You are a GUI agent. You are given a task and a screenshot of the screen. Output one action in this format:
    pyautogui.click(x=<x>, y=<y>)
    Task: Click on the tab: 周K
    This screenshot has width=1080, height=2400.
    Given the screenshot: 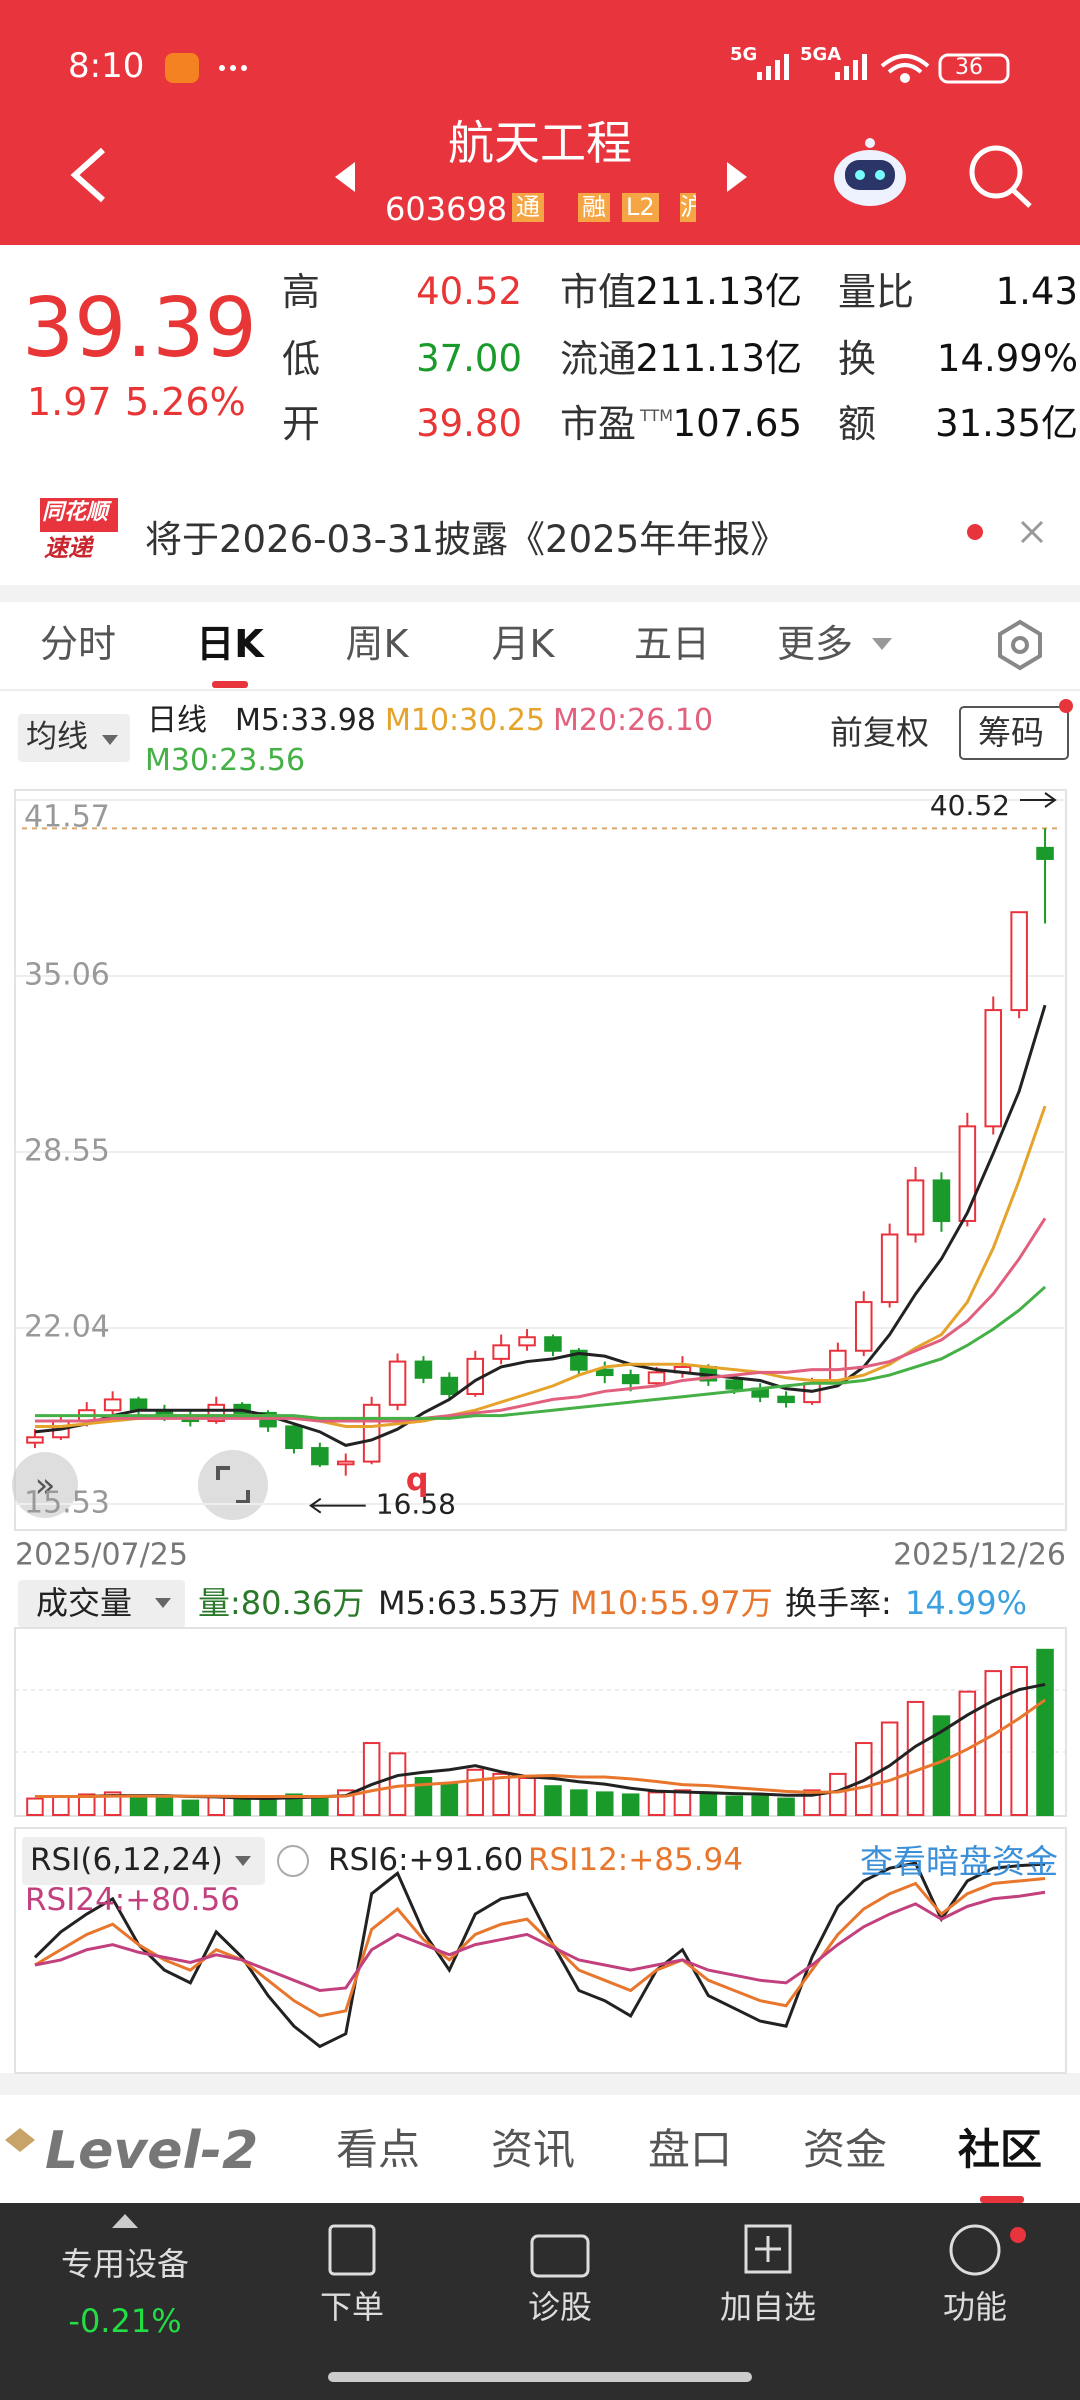 What is the action you would take?
    pyautogui.click(x=377, y=644)
    